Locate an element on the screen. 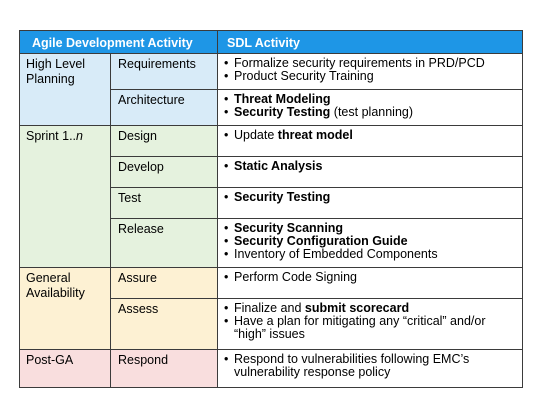 The image size is (540, 405). list-item: Perform Code Signing is located at coordinates (370, 278).